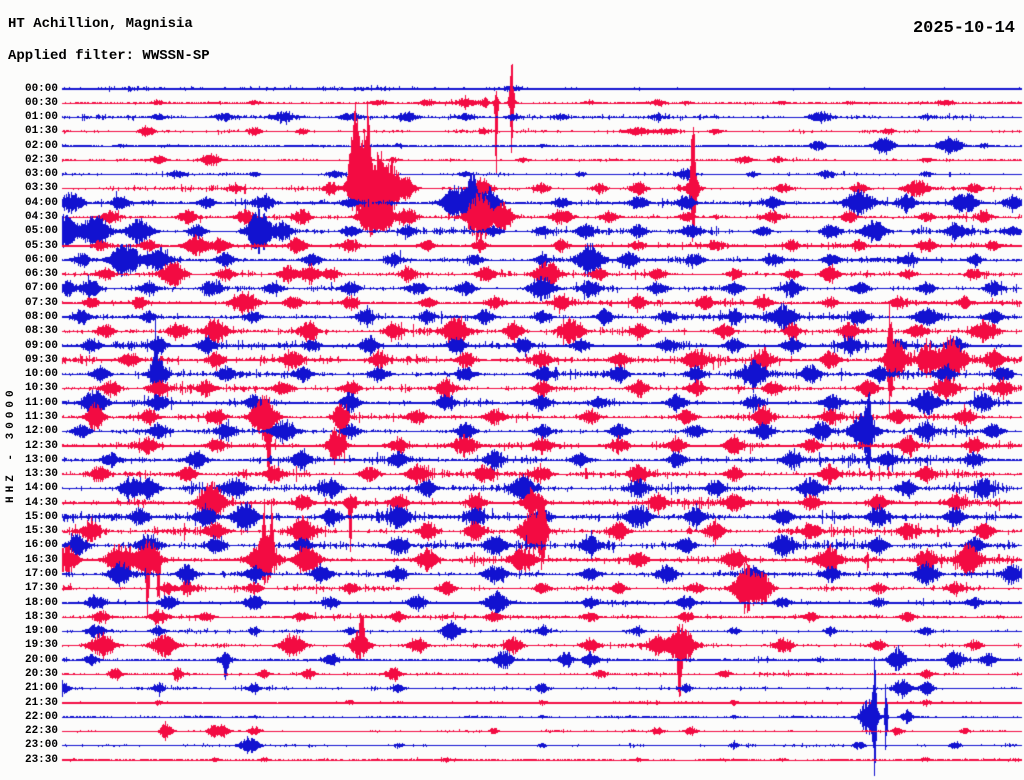  Describe the element at coordinates (41, 402) in the screenshot. I see `time-label: 11:00` at that location.